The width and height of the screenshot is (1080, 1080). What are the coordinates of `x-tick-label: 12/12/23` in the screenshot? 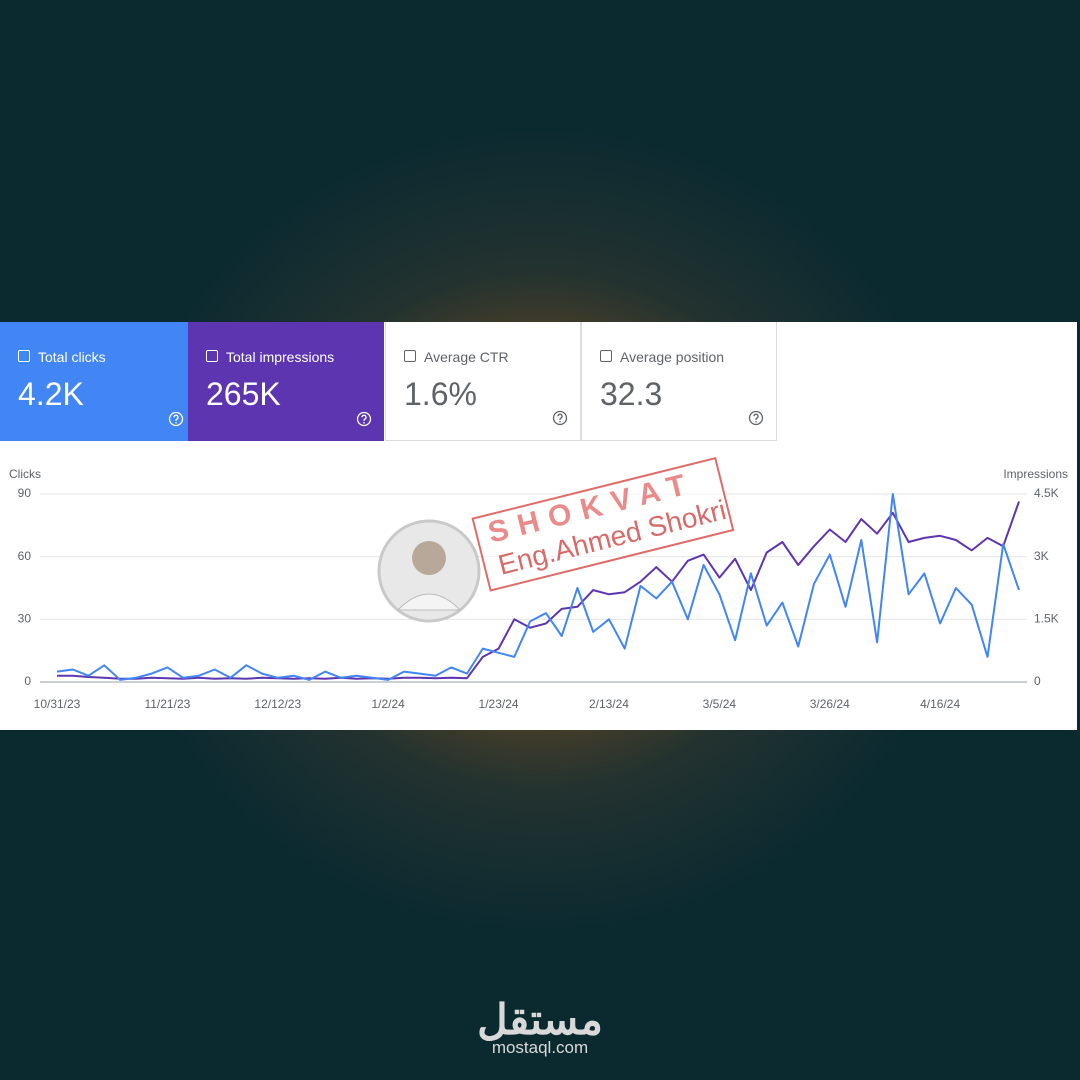 It's located at (277, 704).